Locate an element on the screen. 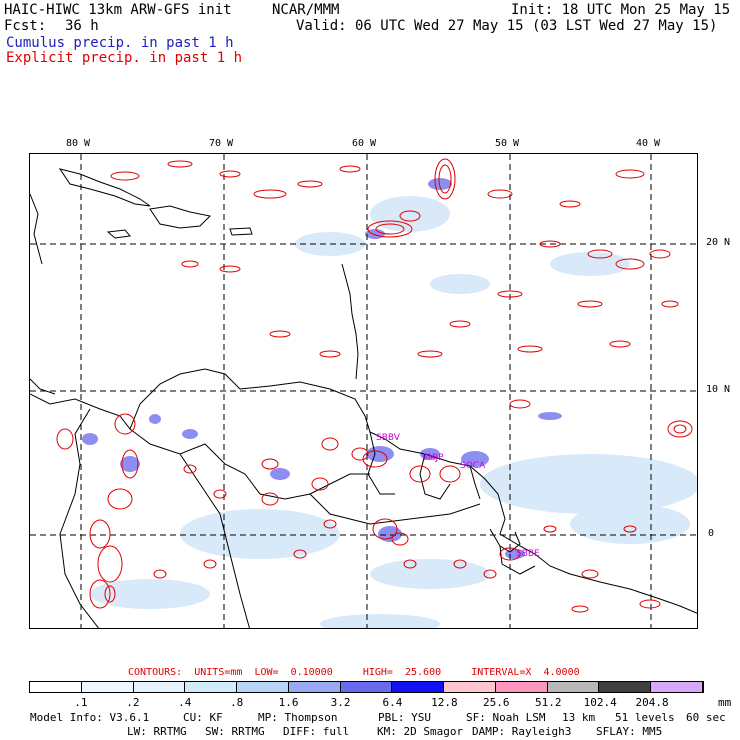  model-info-sflay: SFLAY: MM5 is located at coordinates (629, 731).